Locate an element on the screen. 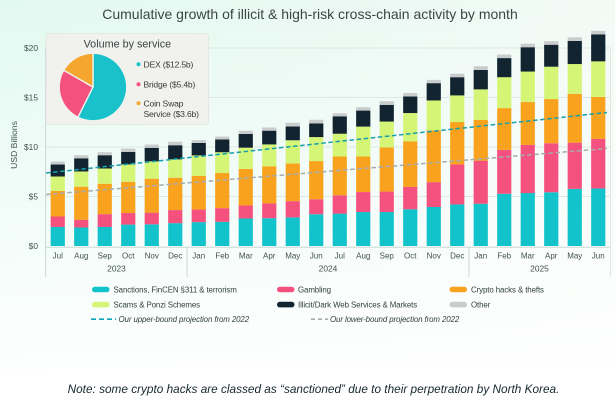  svg-text: 2025 is located at coordinates (539, 269).